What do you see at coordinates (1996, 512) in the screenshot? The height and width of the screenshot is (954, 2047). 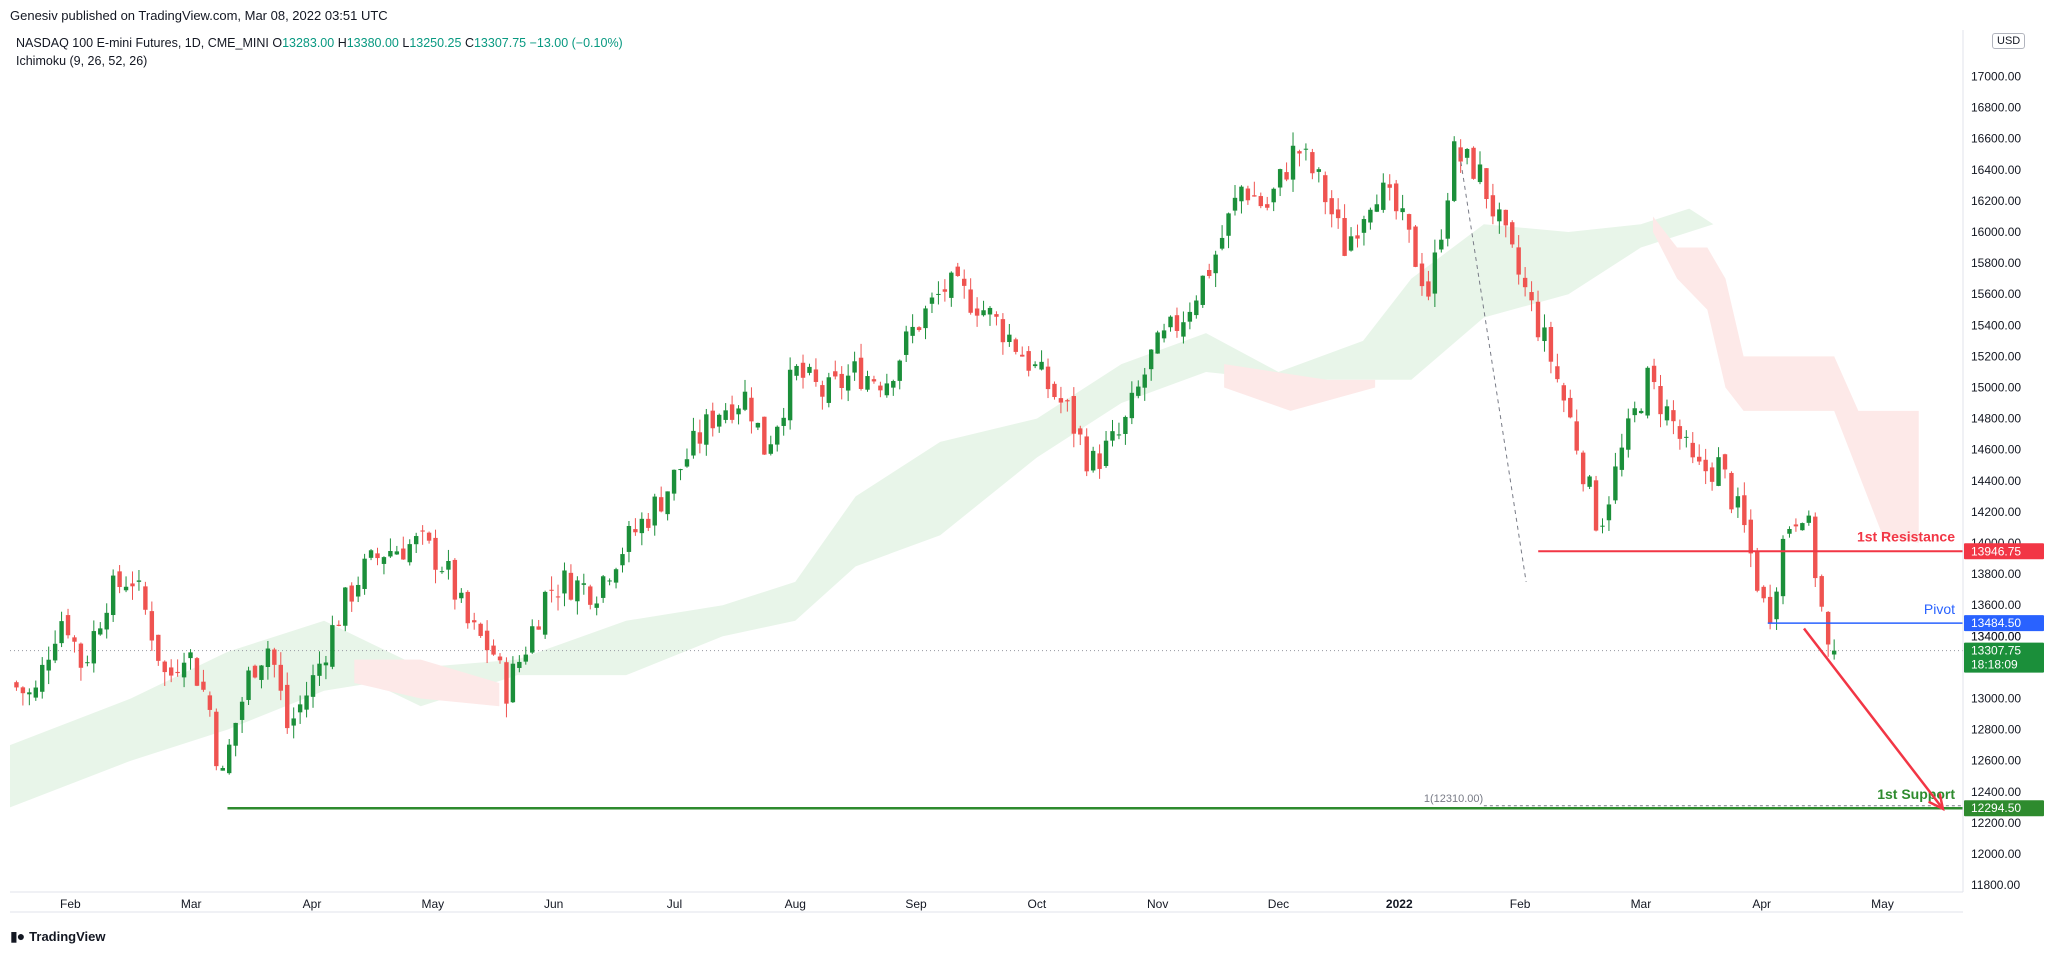 I see `price-axis-tick: 14200.00` at bounding box center [1996, 512].